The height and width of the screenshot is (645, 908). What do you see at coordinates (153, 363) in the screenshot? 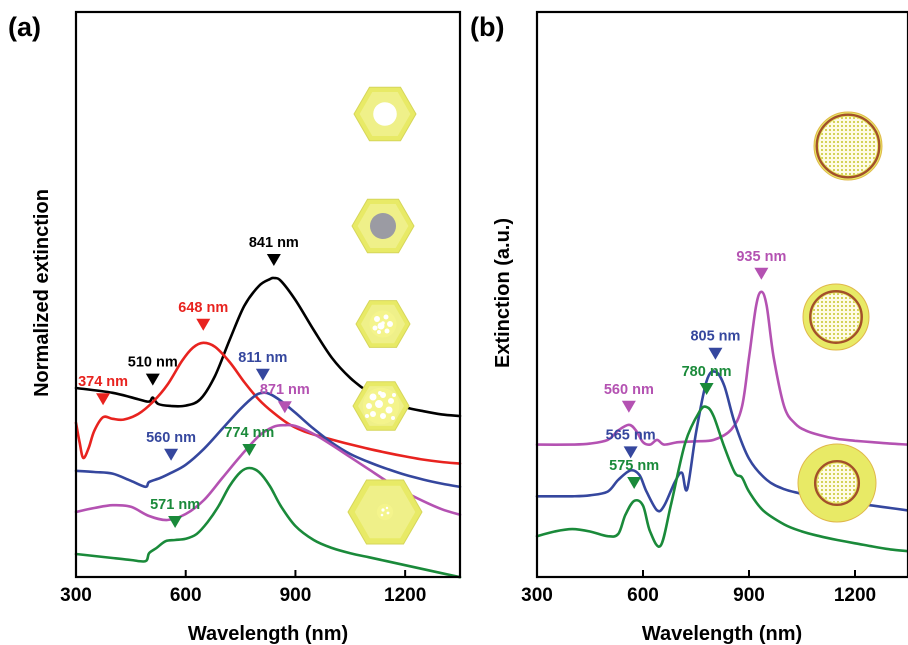
I see `peak-label: 510 nm` at bounding box center [153, 363].